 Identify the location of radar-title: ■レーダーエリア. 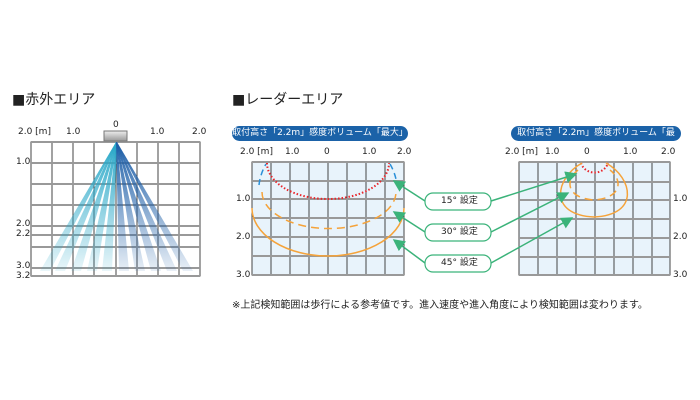
(288, 100).